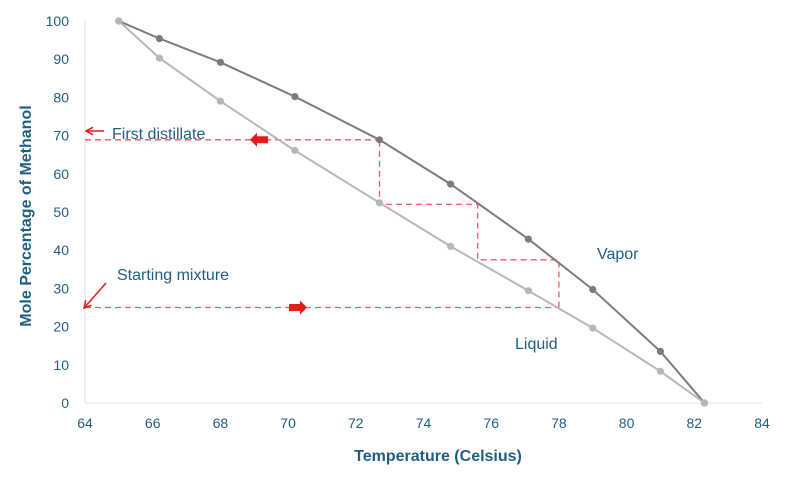 The width and height of the screenshot is (799, 483). I want to click on y-tick-label: 0, so click(65, 403).